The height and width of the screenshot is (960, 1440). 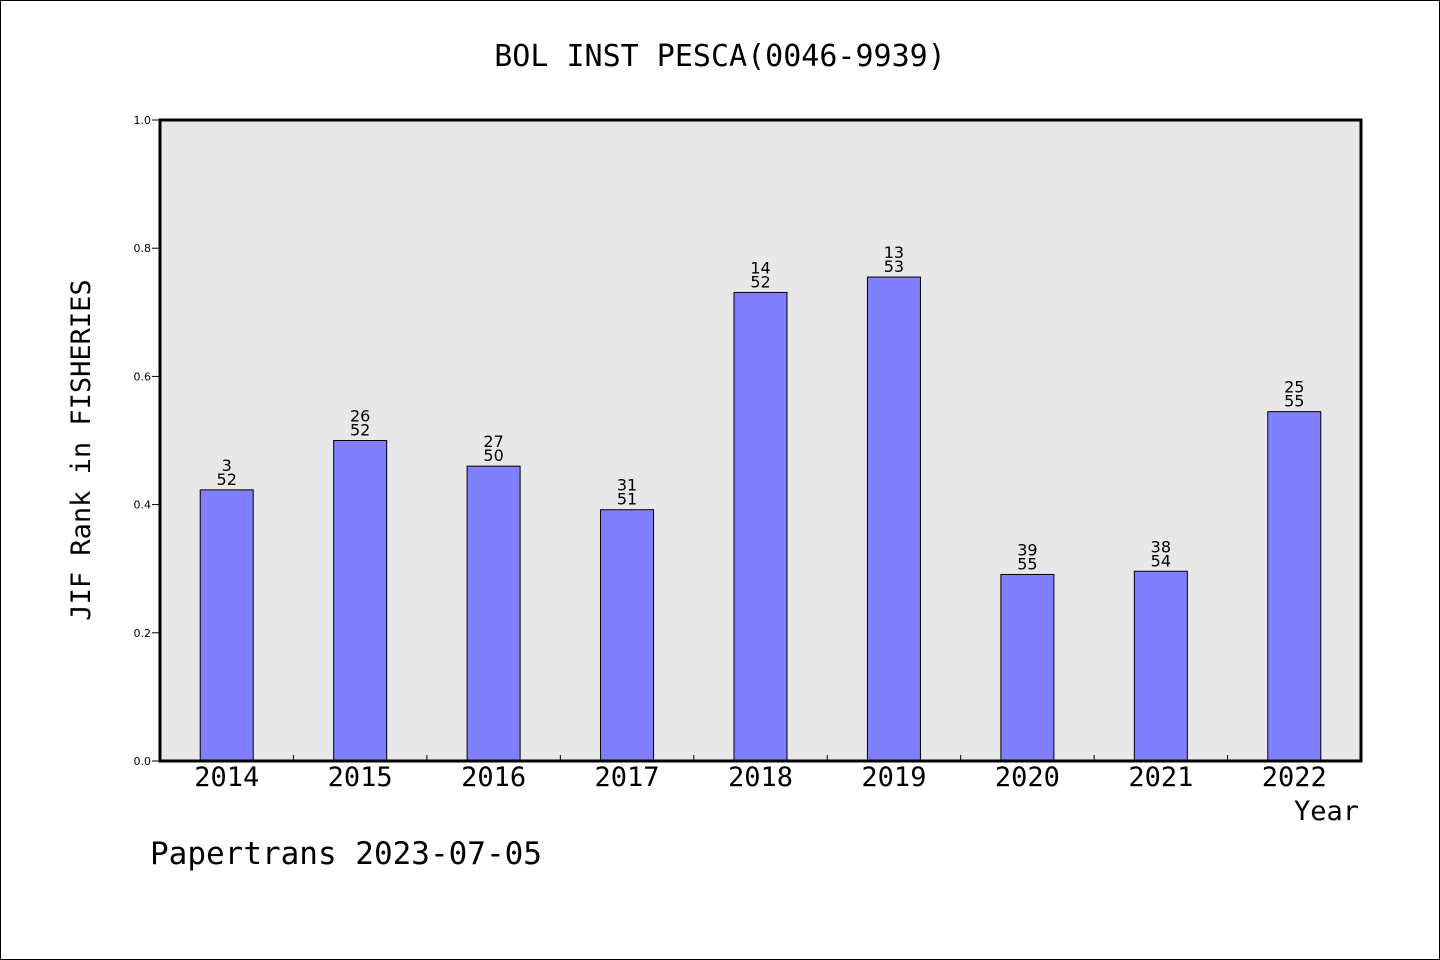 I want to click on x-tick-label: 2022, so click(x=1294, y=777).